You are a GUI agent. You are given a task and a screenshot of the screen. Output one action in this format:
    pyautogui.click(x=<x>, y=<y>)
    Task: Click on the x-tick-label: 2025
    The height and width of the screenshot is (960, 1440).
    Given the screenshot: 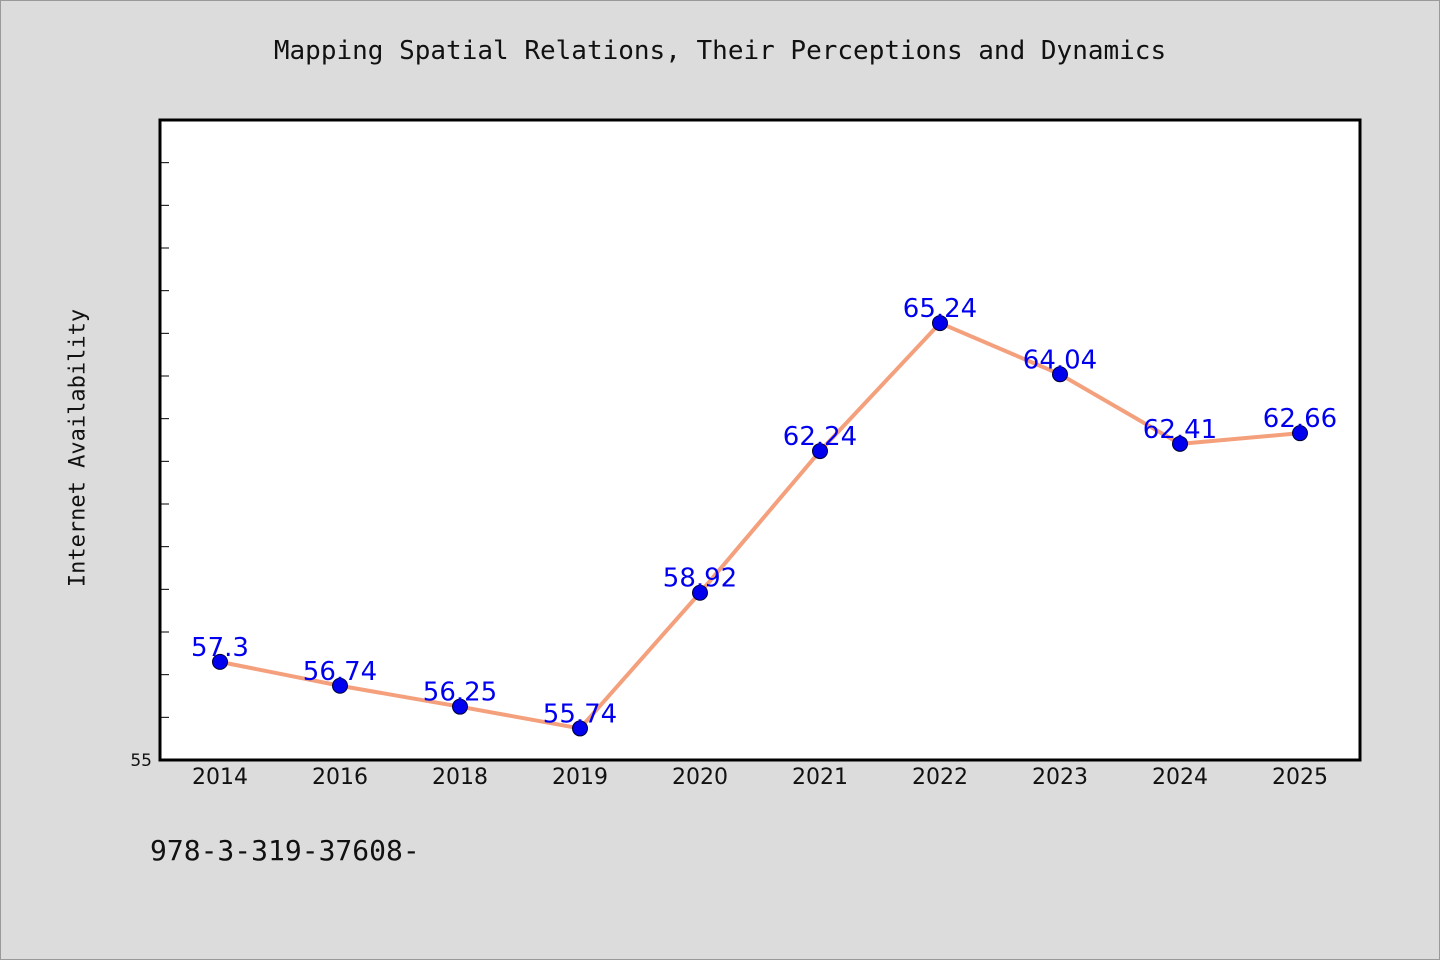 What is the action you would take?
    pyautogui.click(x=1300, y=777)
    